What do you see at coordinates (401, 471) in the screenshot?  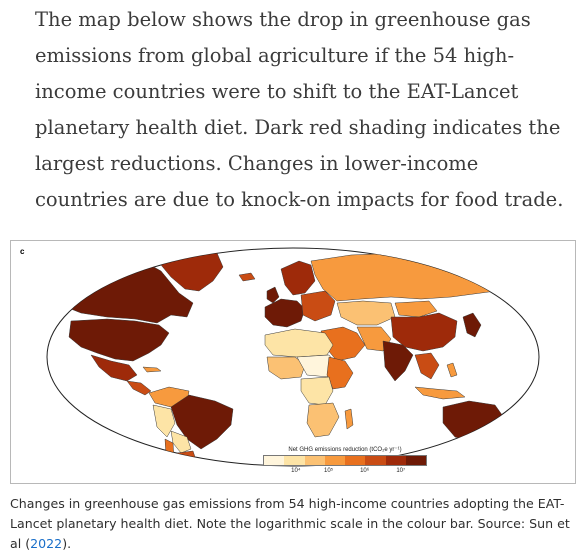 I see `legend-tick-label: 10⁷` at bounding box center [401, 471].